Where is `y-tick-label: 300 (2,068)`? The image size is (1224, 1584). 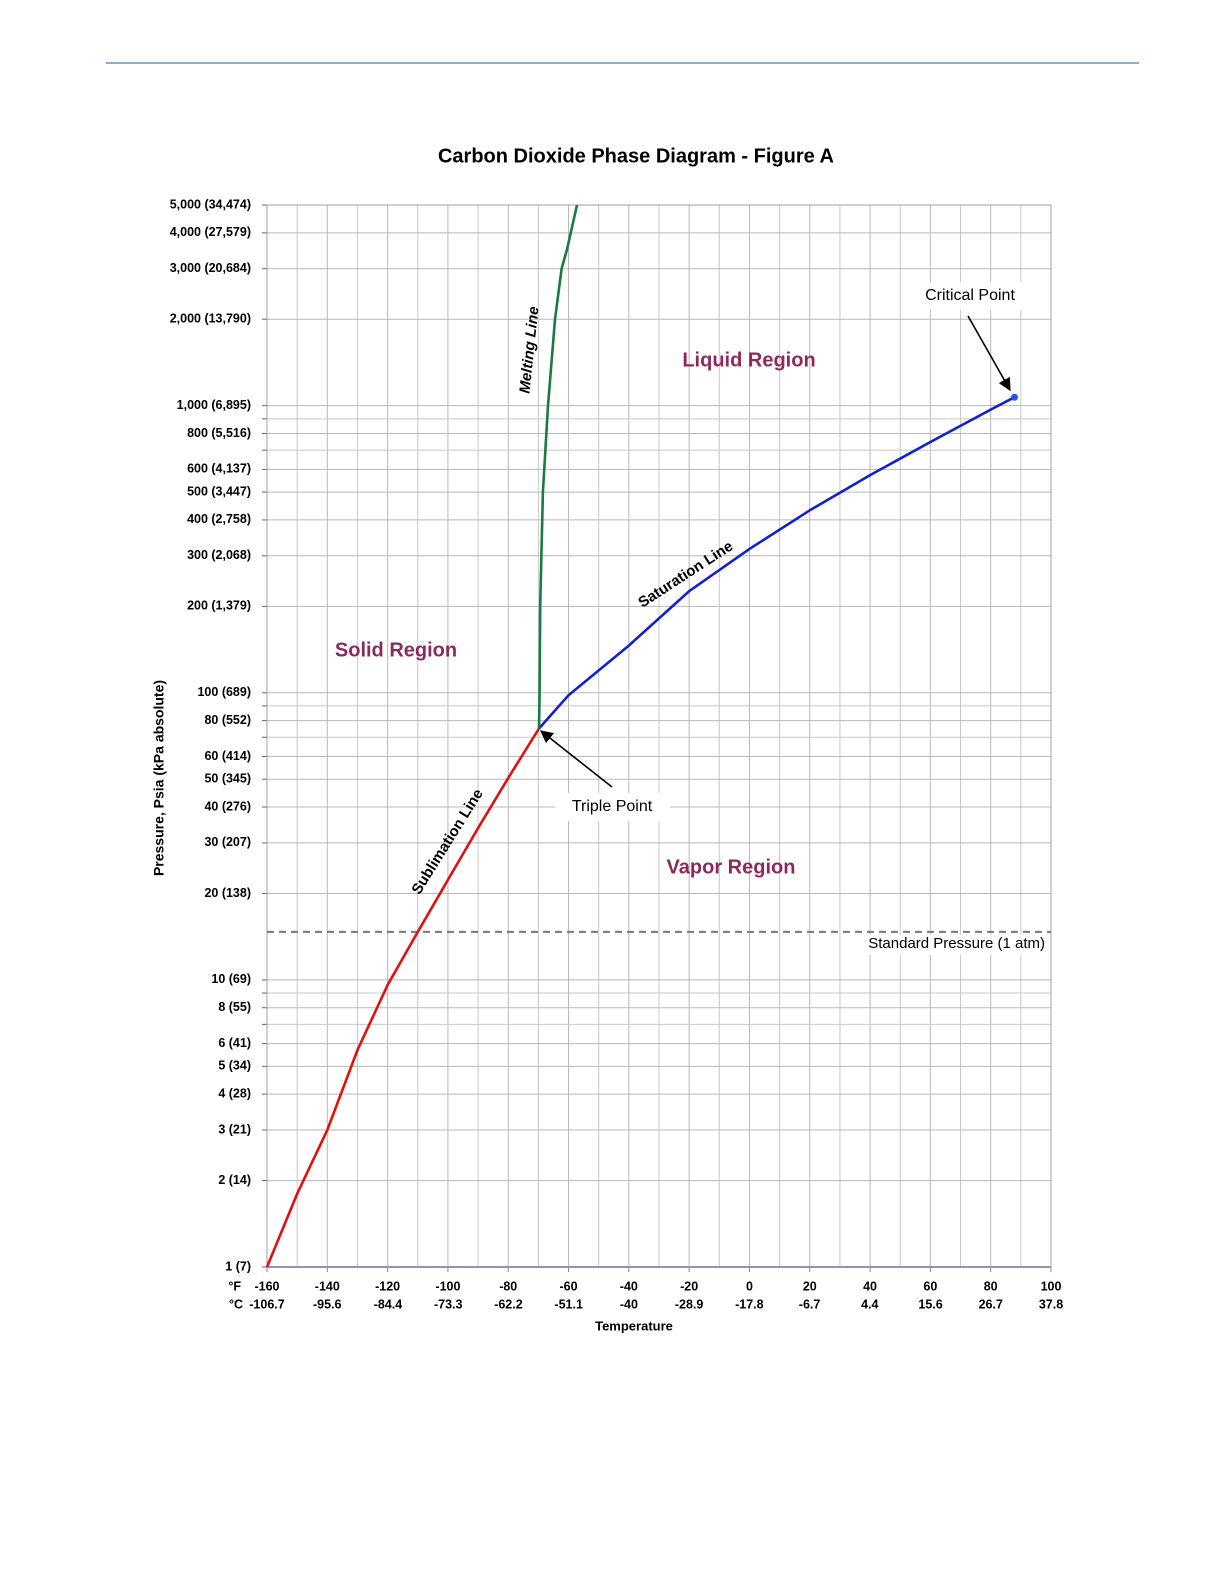
y-tick-label: 300 (2,068) is located at coordinates (219, 555).